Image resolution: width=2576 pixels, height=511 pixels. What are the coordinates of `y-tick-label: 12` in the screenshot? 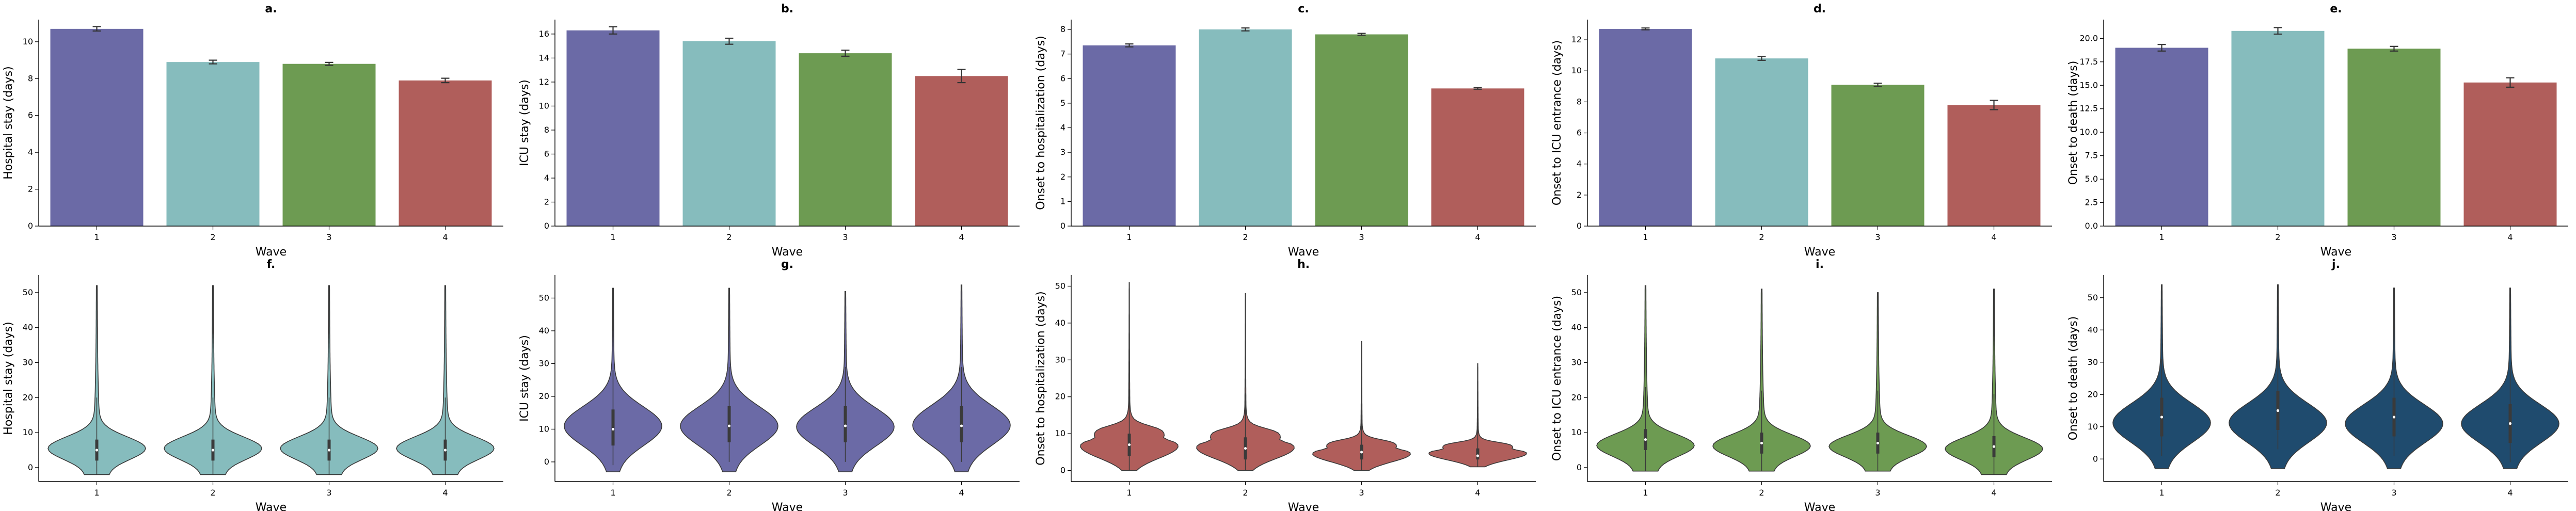 It's located at (1576, 39).